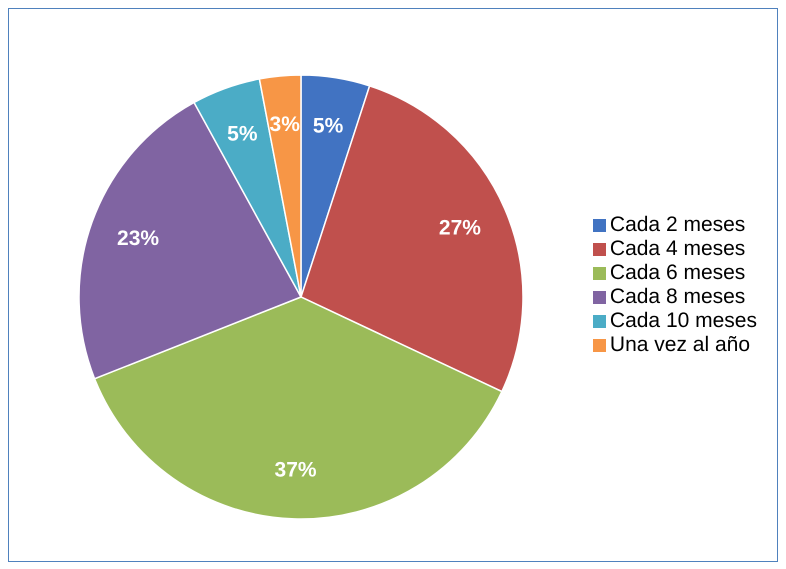  What do you see at coordinates (678, 296) in the screenshot?
I see `legend-label: Cada 8 meses` at bounding box center [678, 296].